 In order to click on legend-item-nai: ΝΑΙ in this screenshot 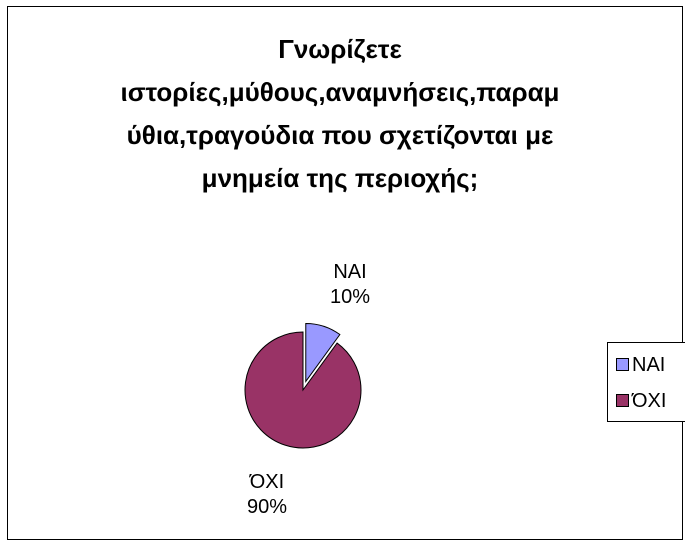, I will do `click(640, 365)`.